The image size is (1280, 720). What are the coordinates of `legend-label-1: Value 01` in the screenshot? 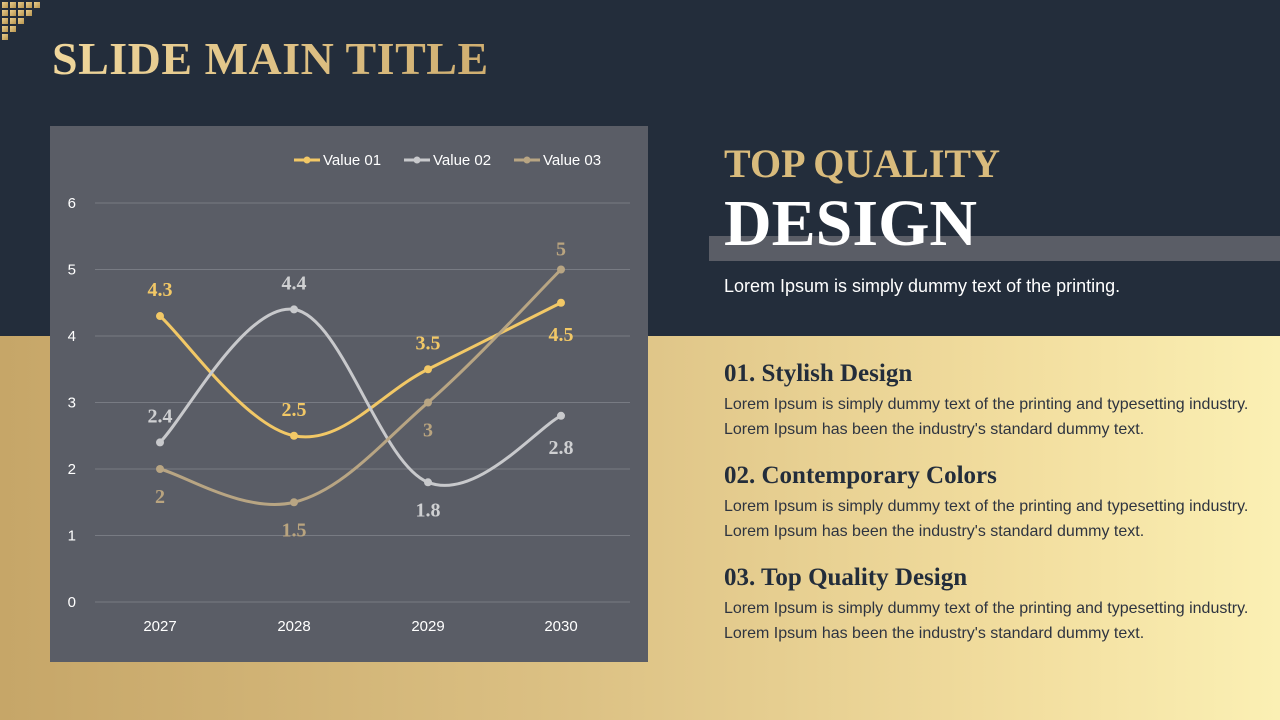 It's located at (352, 160).